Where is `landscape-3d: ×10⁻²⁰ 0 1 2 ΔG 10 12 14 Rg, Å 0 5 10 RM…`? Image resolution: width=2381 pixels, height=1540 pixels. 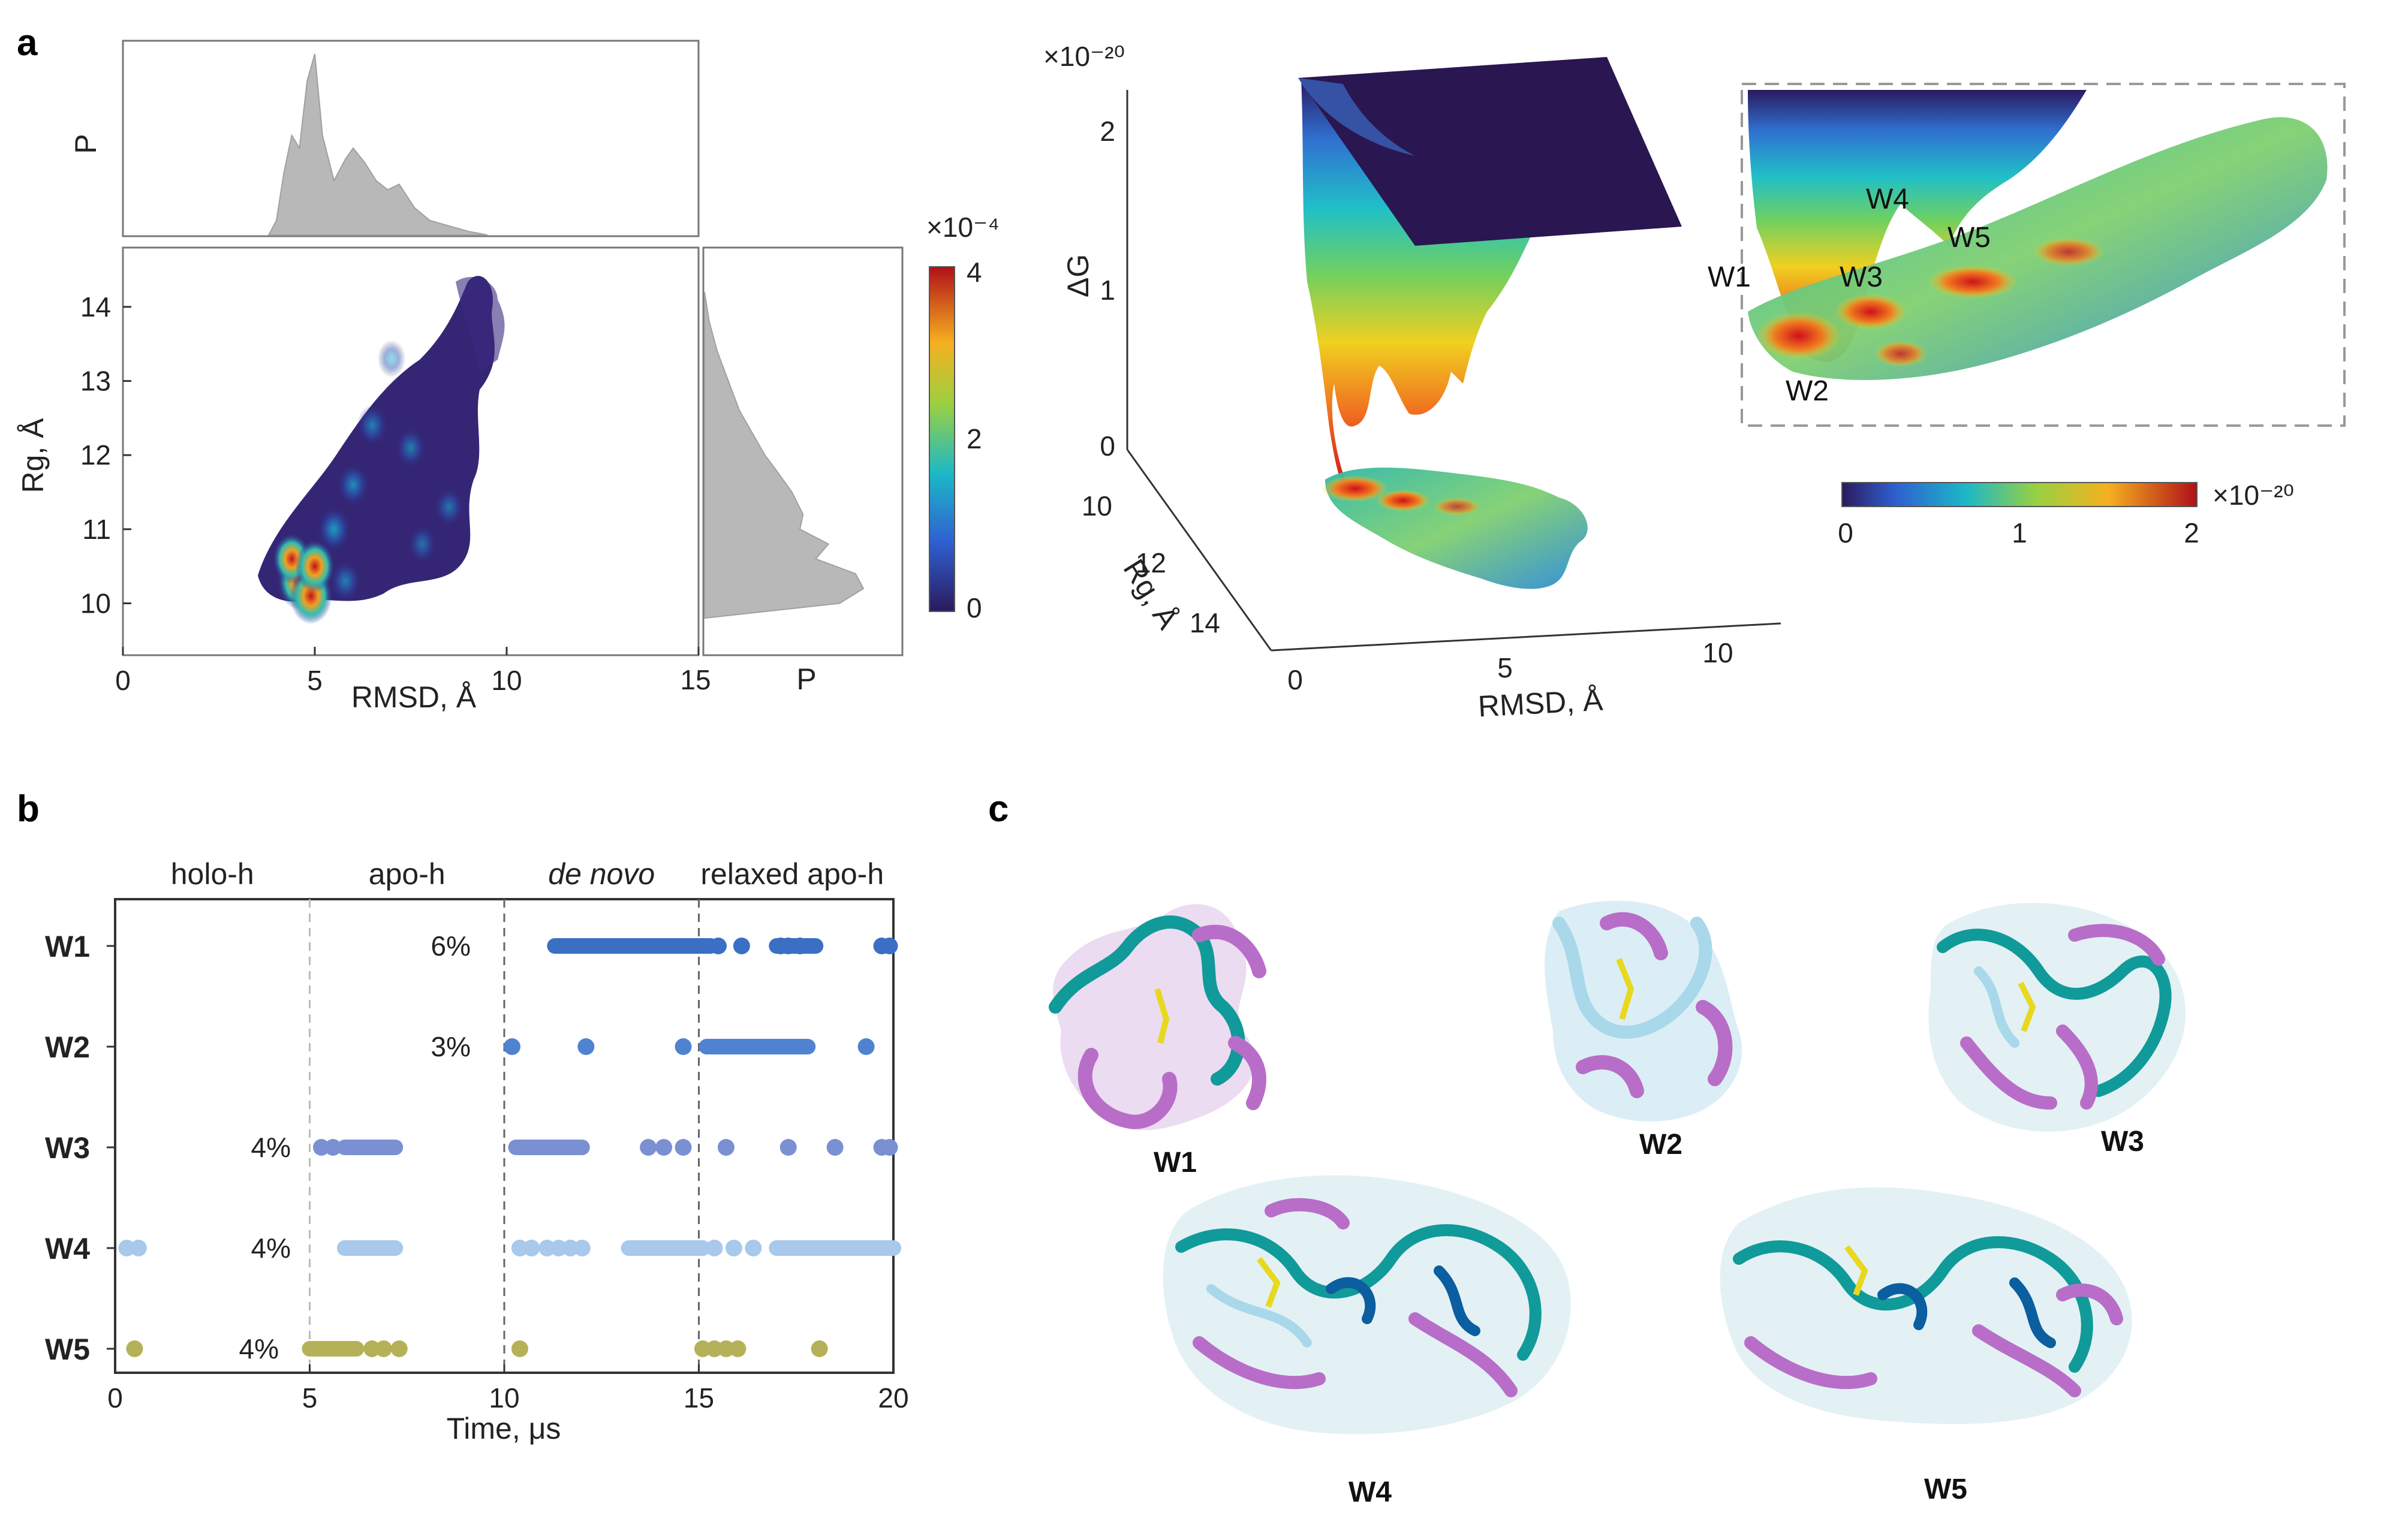
landscape-3d: ×10⁻²⁰ 0 1 2 ΔG 10 12 14 Rg, Å 0 5 10 RM… is located at coordinates (1412, 382).